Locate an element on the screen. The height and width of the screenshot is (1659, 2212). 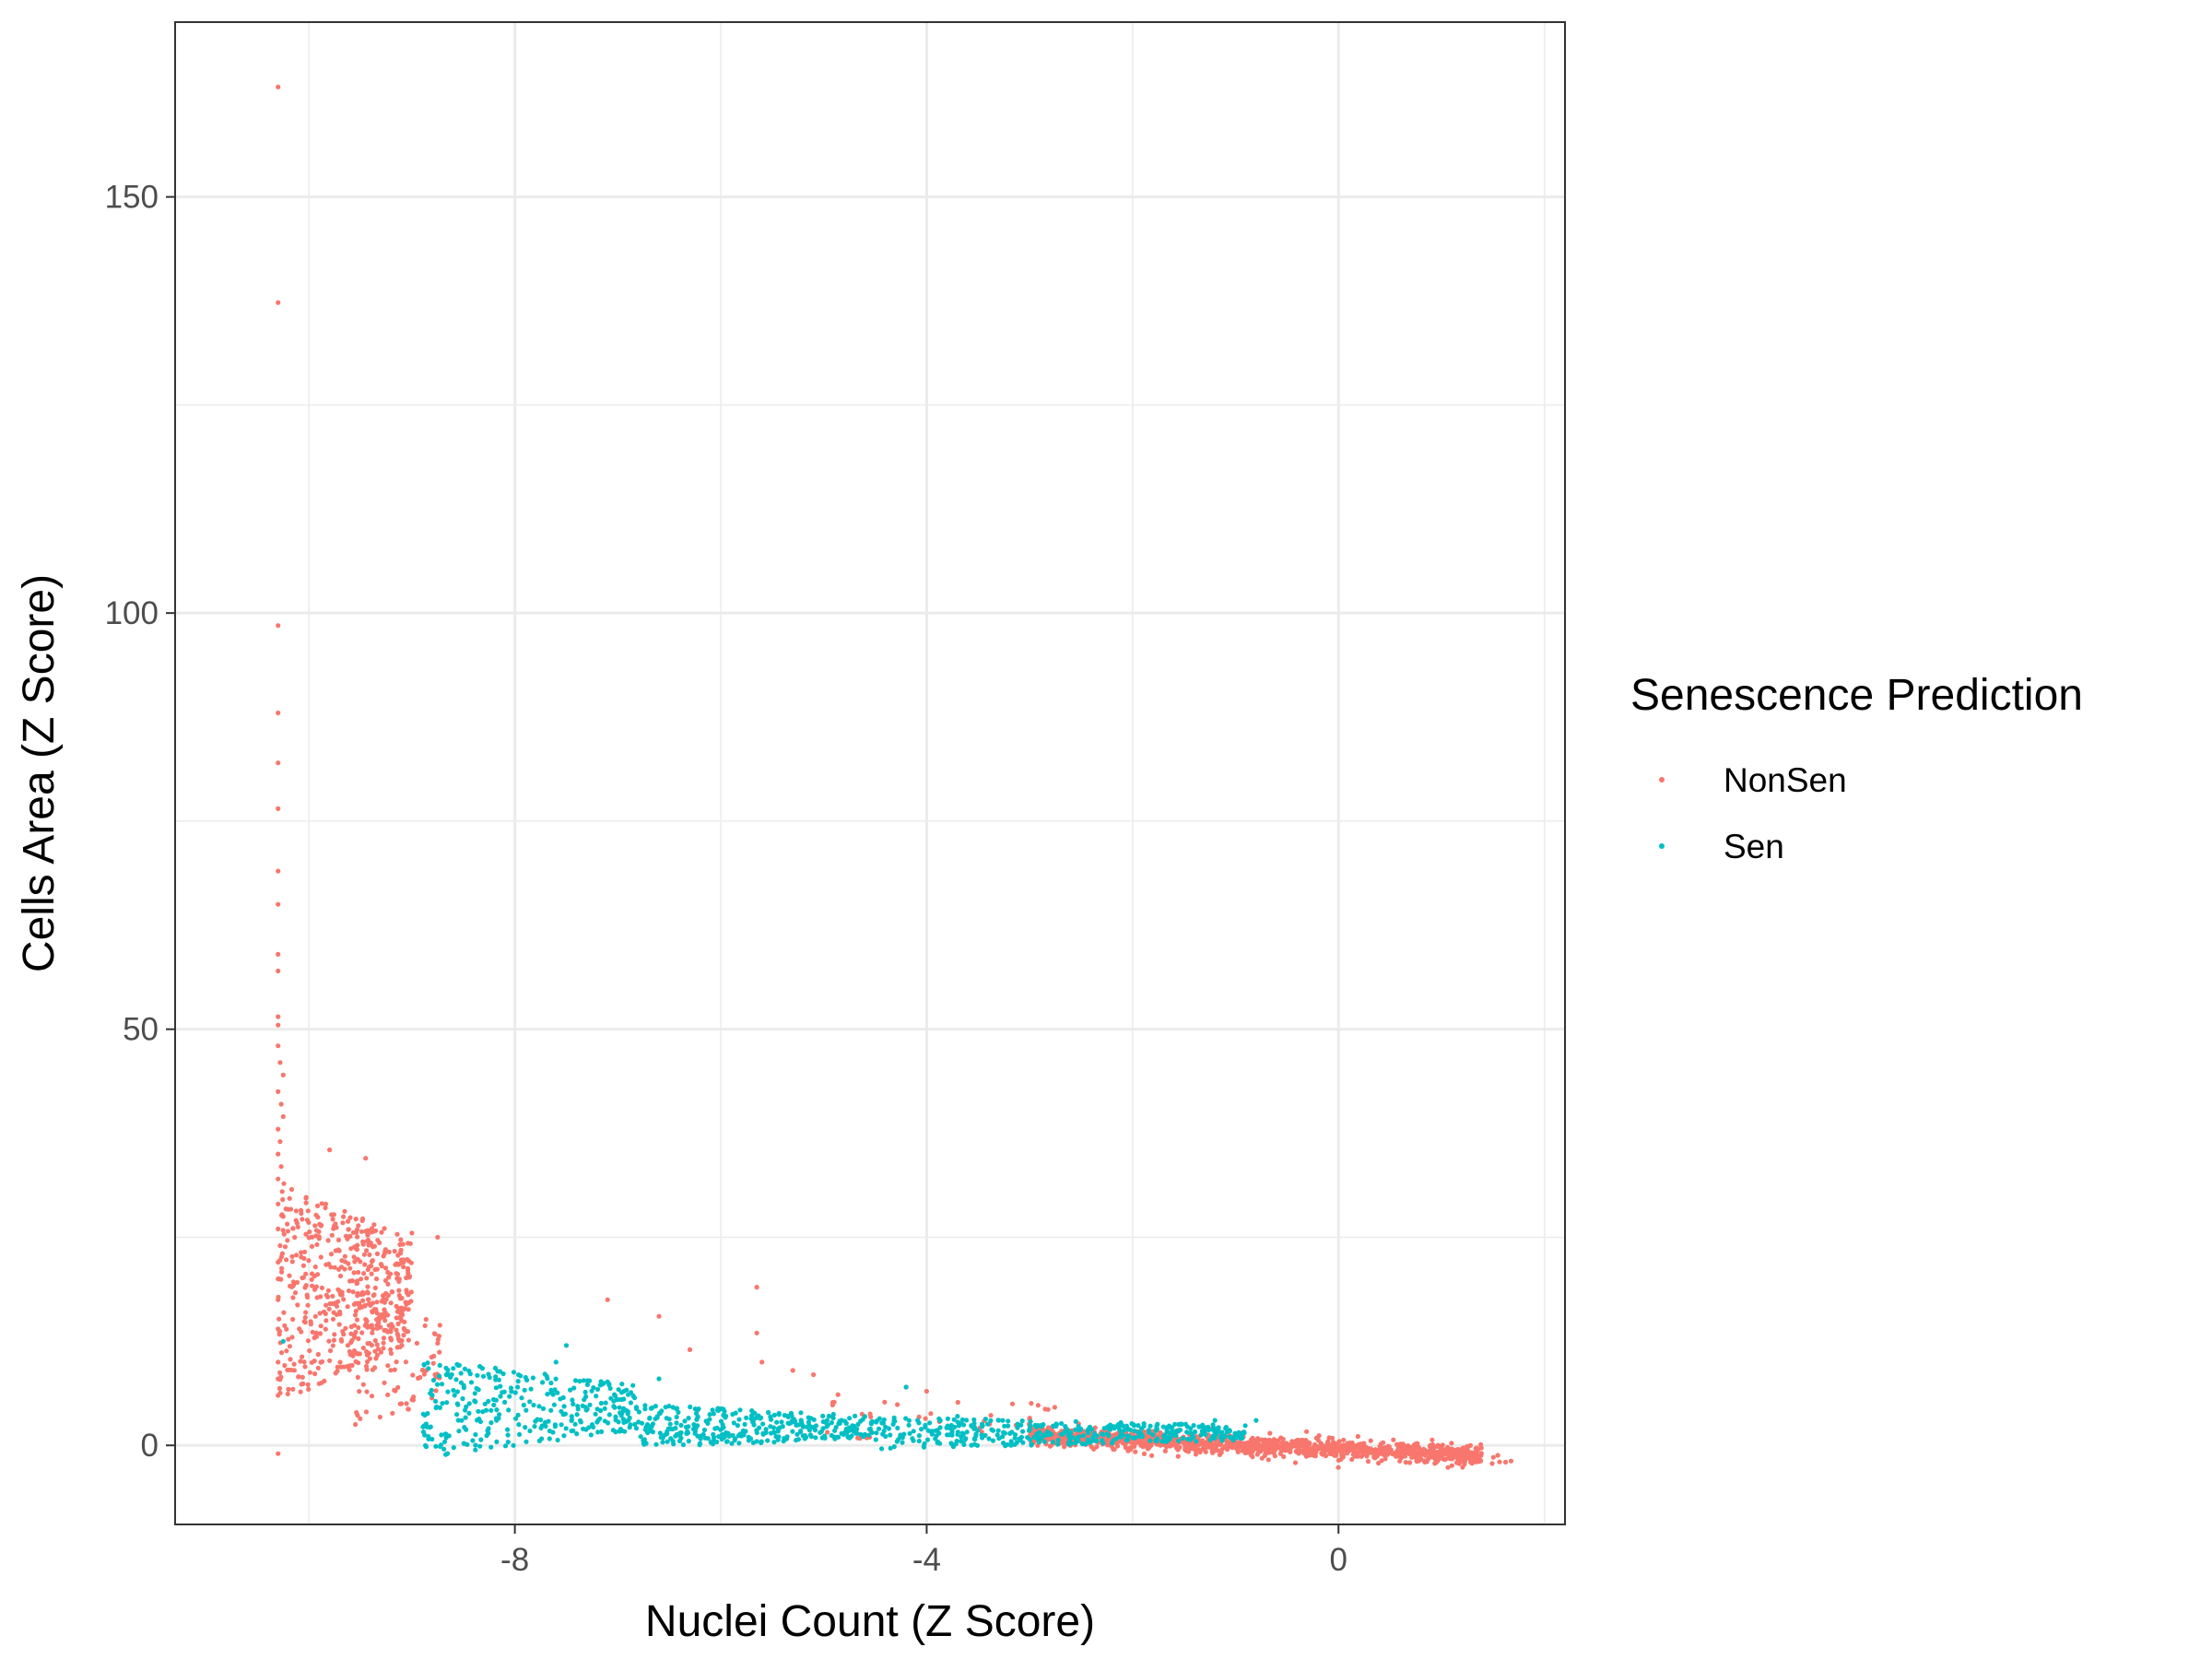
legend-title: Senescence Prediction is located at coordinates (1856, 695).